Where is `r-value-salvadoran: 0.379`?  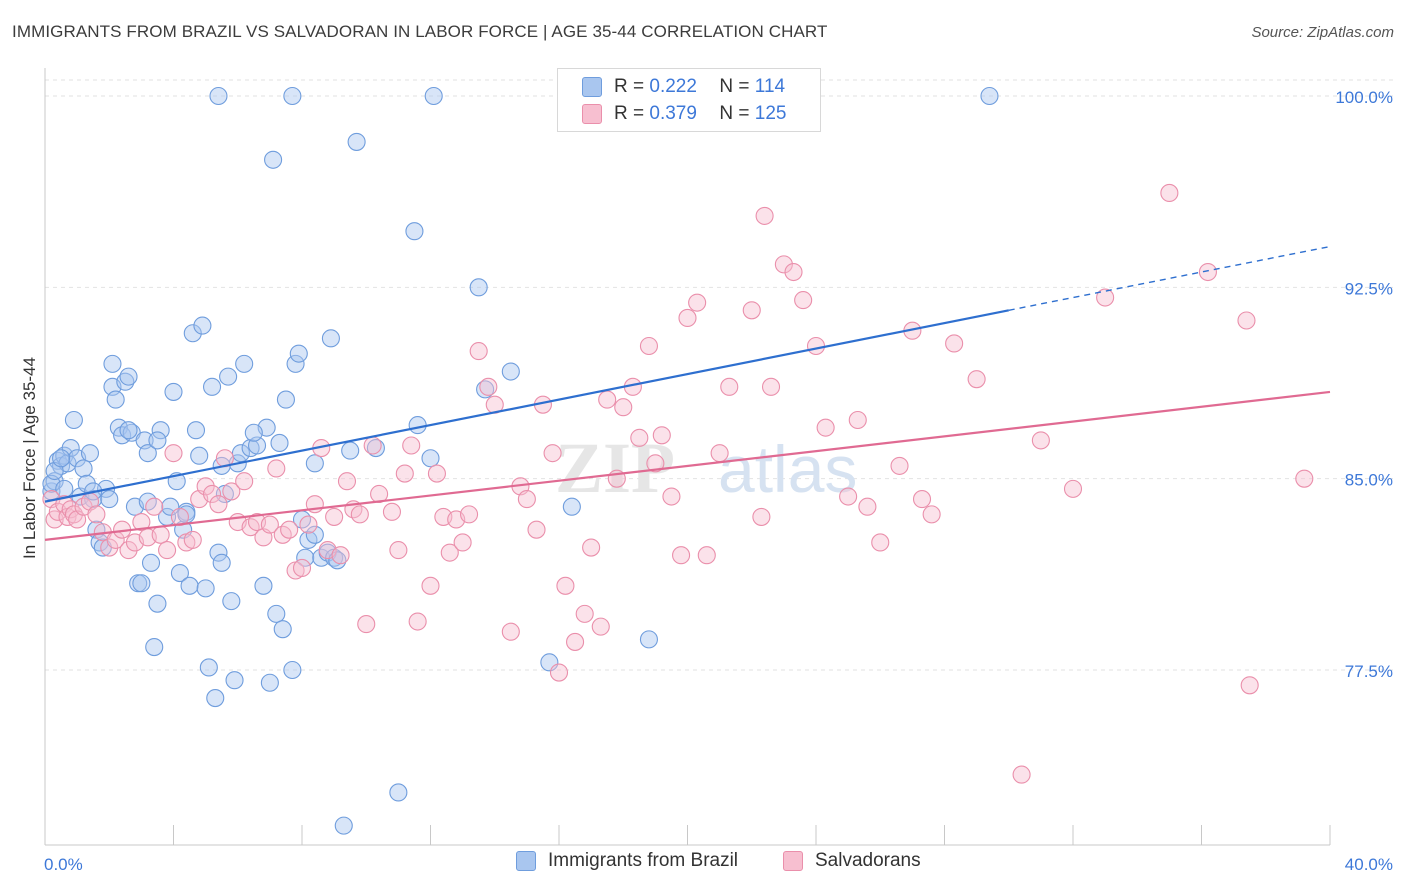 r-value-salvadoran: 0.379 is located at coordinates (673, 113).